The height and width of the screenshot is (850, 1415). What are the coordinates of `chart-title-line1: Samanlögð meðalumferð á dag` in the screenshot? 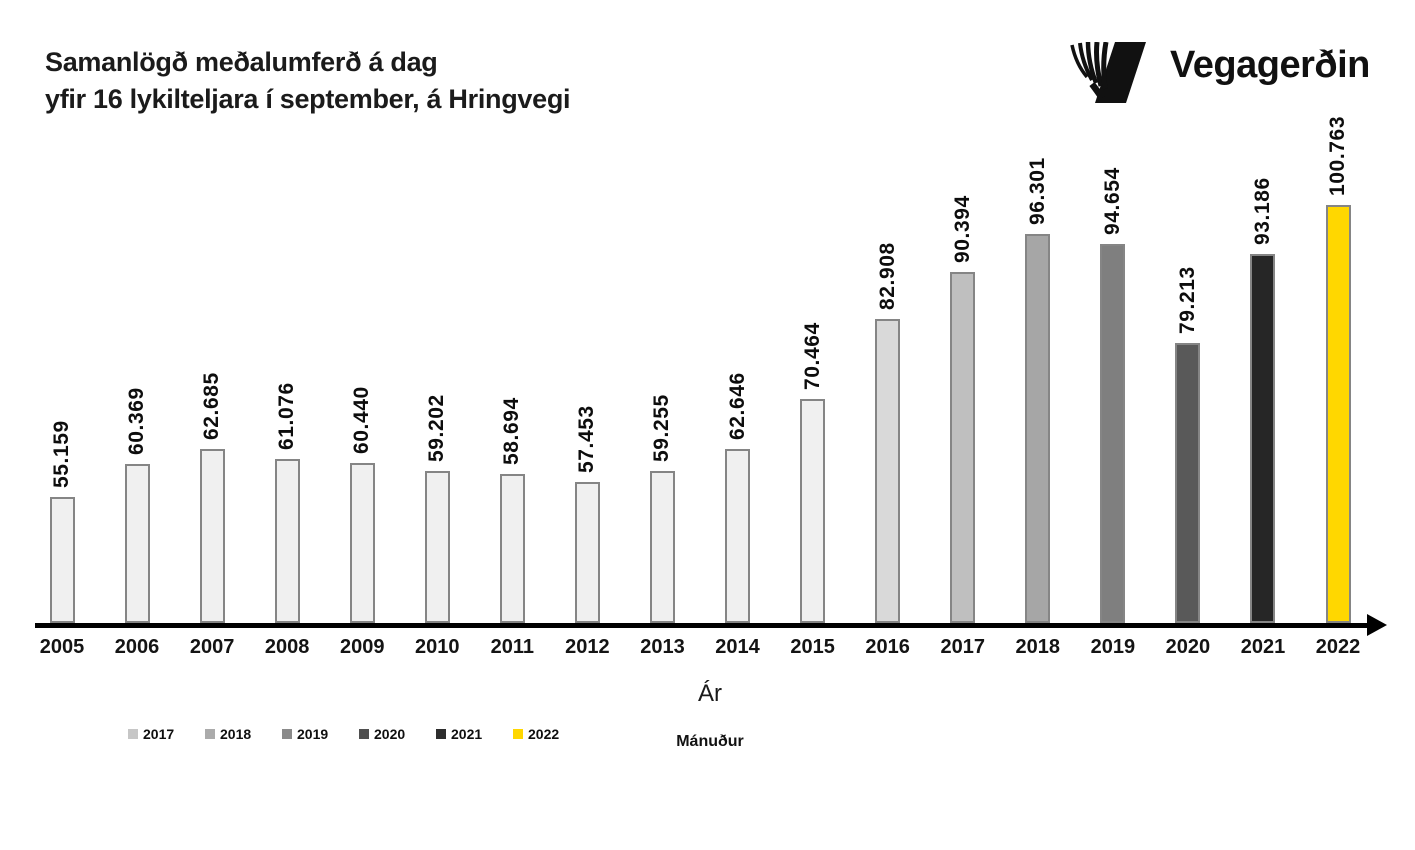 It's located at (241, 62).